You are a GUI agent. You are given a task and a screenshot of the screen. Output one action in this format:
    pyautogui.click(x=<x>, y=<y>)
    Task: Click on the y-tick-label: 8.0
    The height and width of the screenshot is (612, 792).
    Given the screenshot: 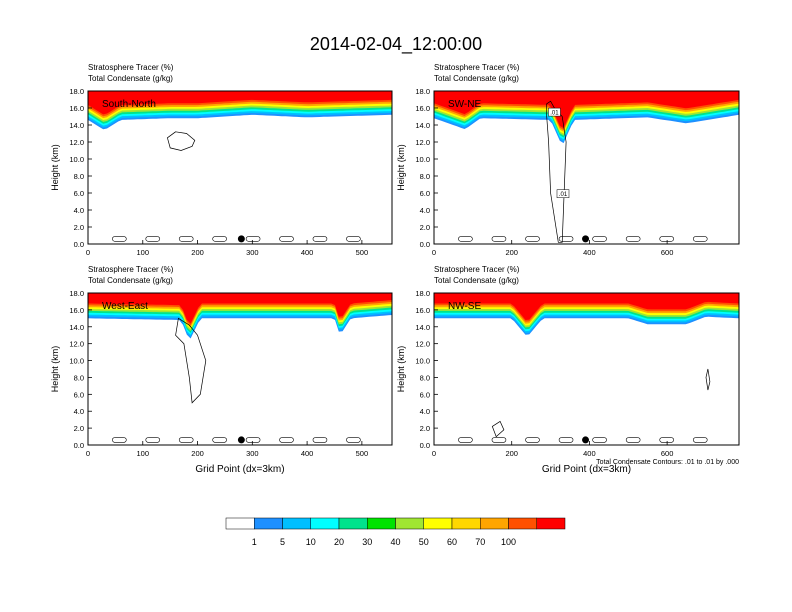 What is the action you would take?
    pyautogui.click(x=79, y=176)
    